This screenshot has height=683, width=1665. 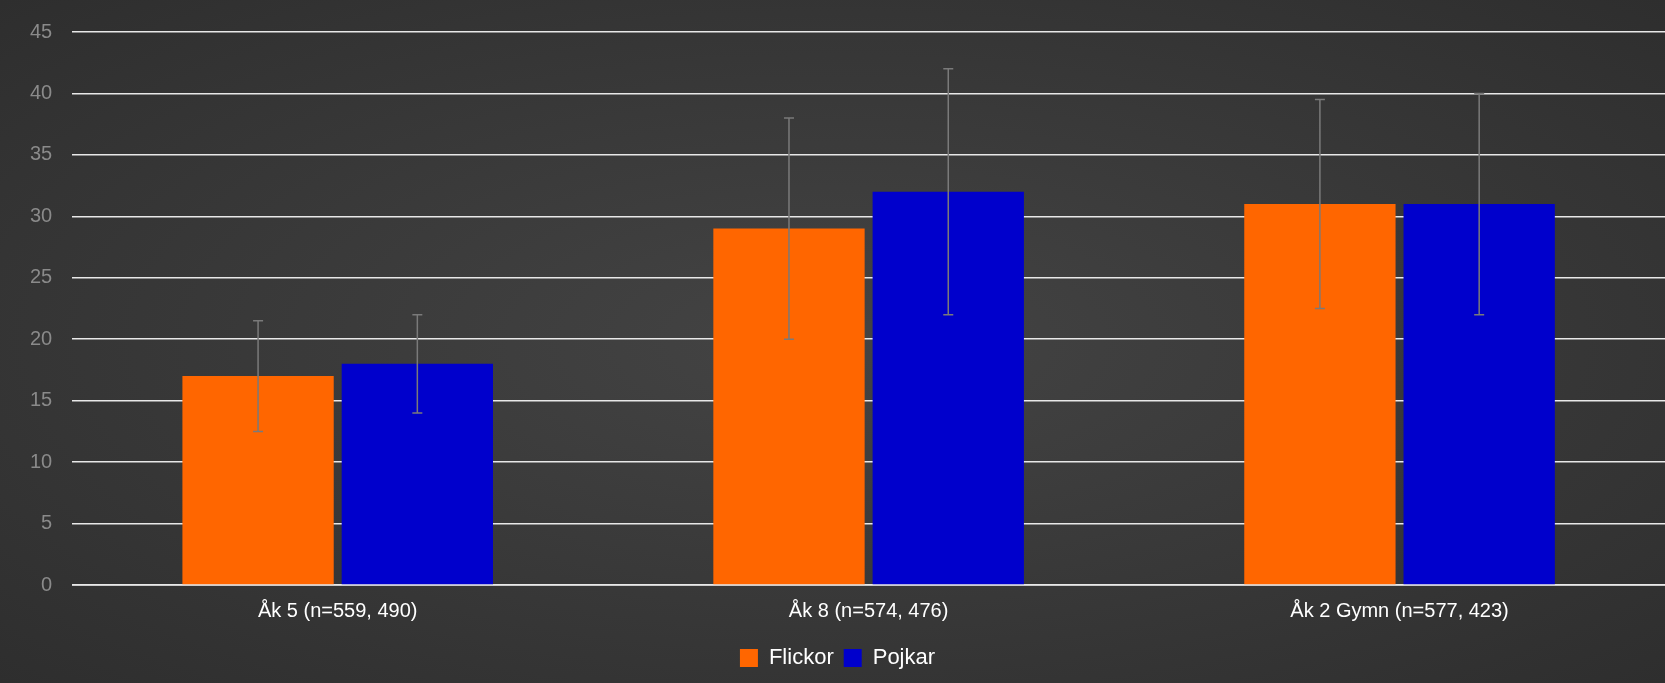 I want to click on y-tick-label: 45, so click(x=41, y=30).